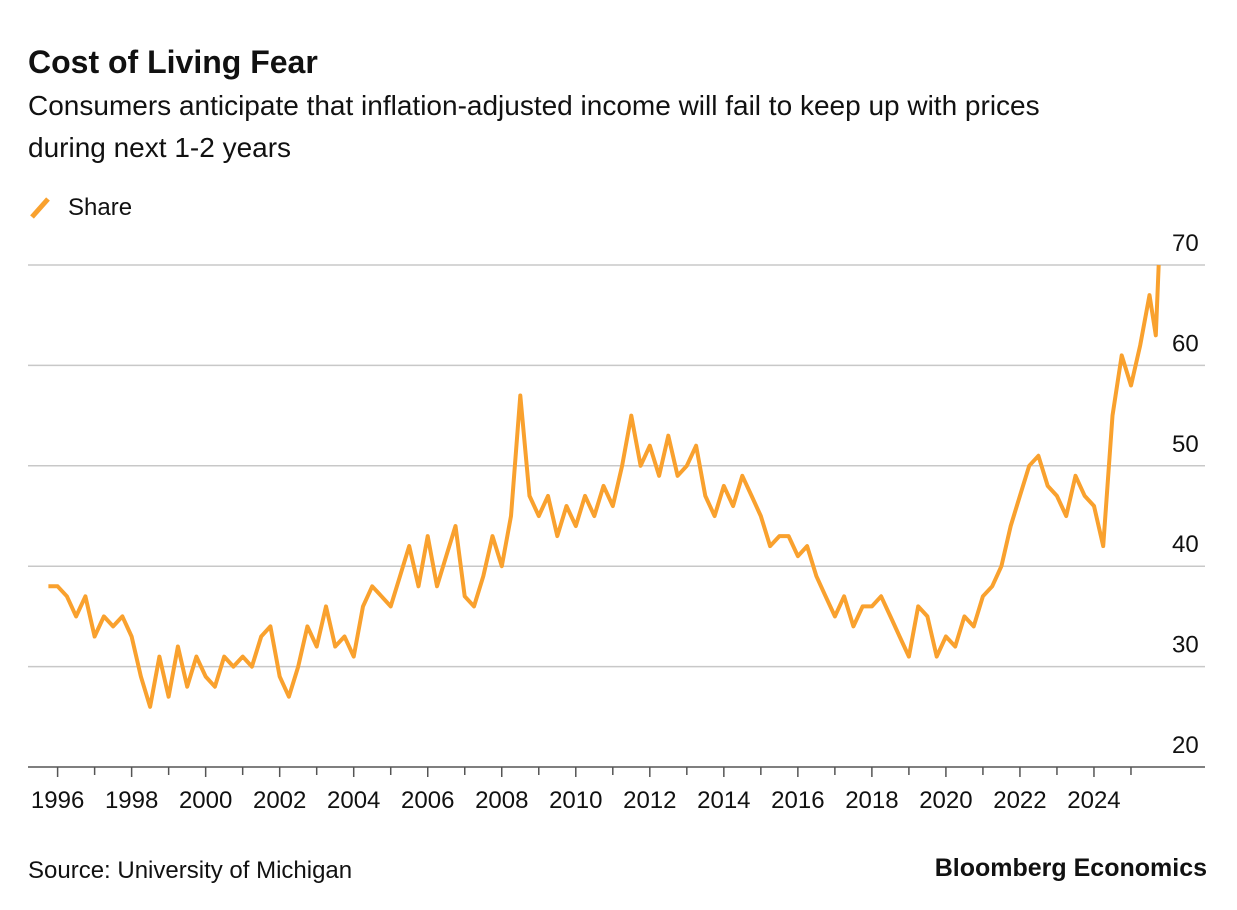 The height and width of the screenshot is (910, 1237). What do you see at coordinates (1185, 745) in the screenshot?
I see `y-tick-label: 20` at bounding box center [1185, 745].